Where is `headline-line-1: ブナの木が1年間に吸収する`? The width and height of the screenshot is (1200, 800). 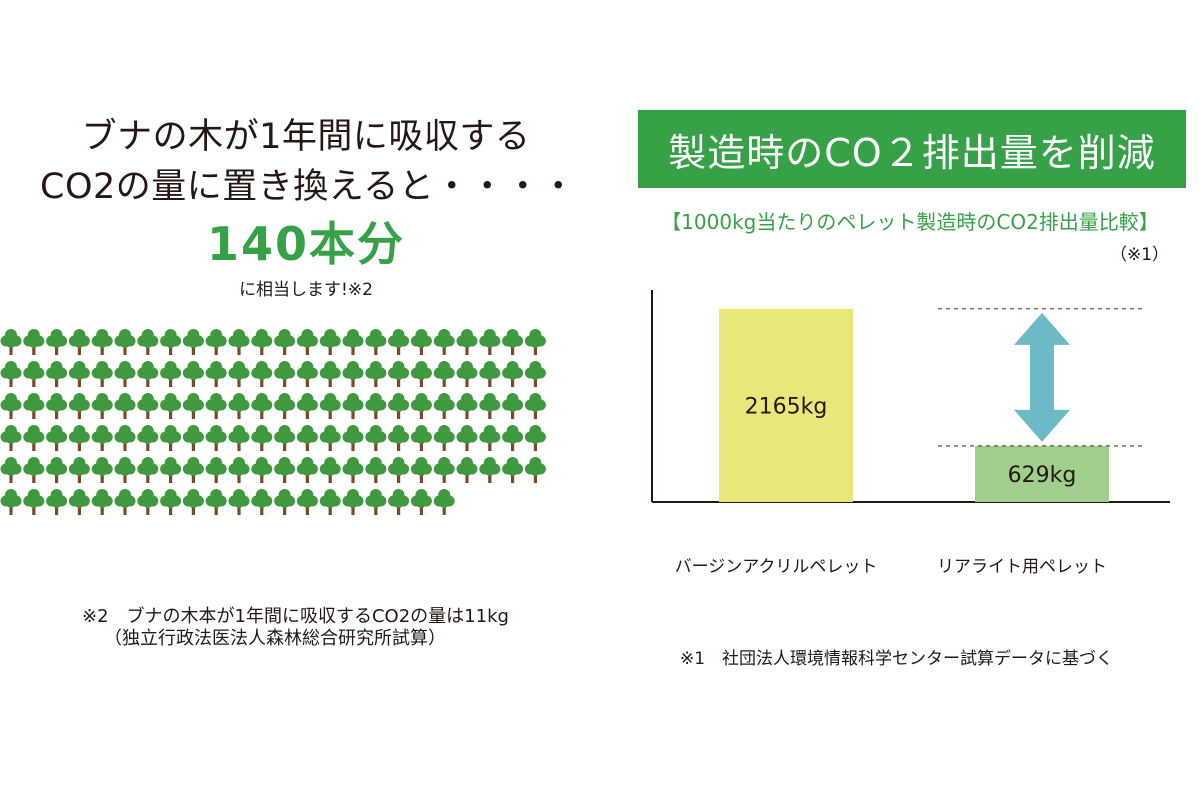
headline-line-1: ブナの木が1年間に吸収する is located at coordinates (306, 137).